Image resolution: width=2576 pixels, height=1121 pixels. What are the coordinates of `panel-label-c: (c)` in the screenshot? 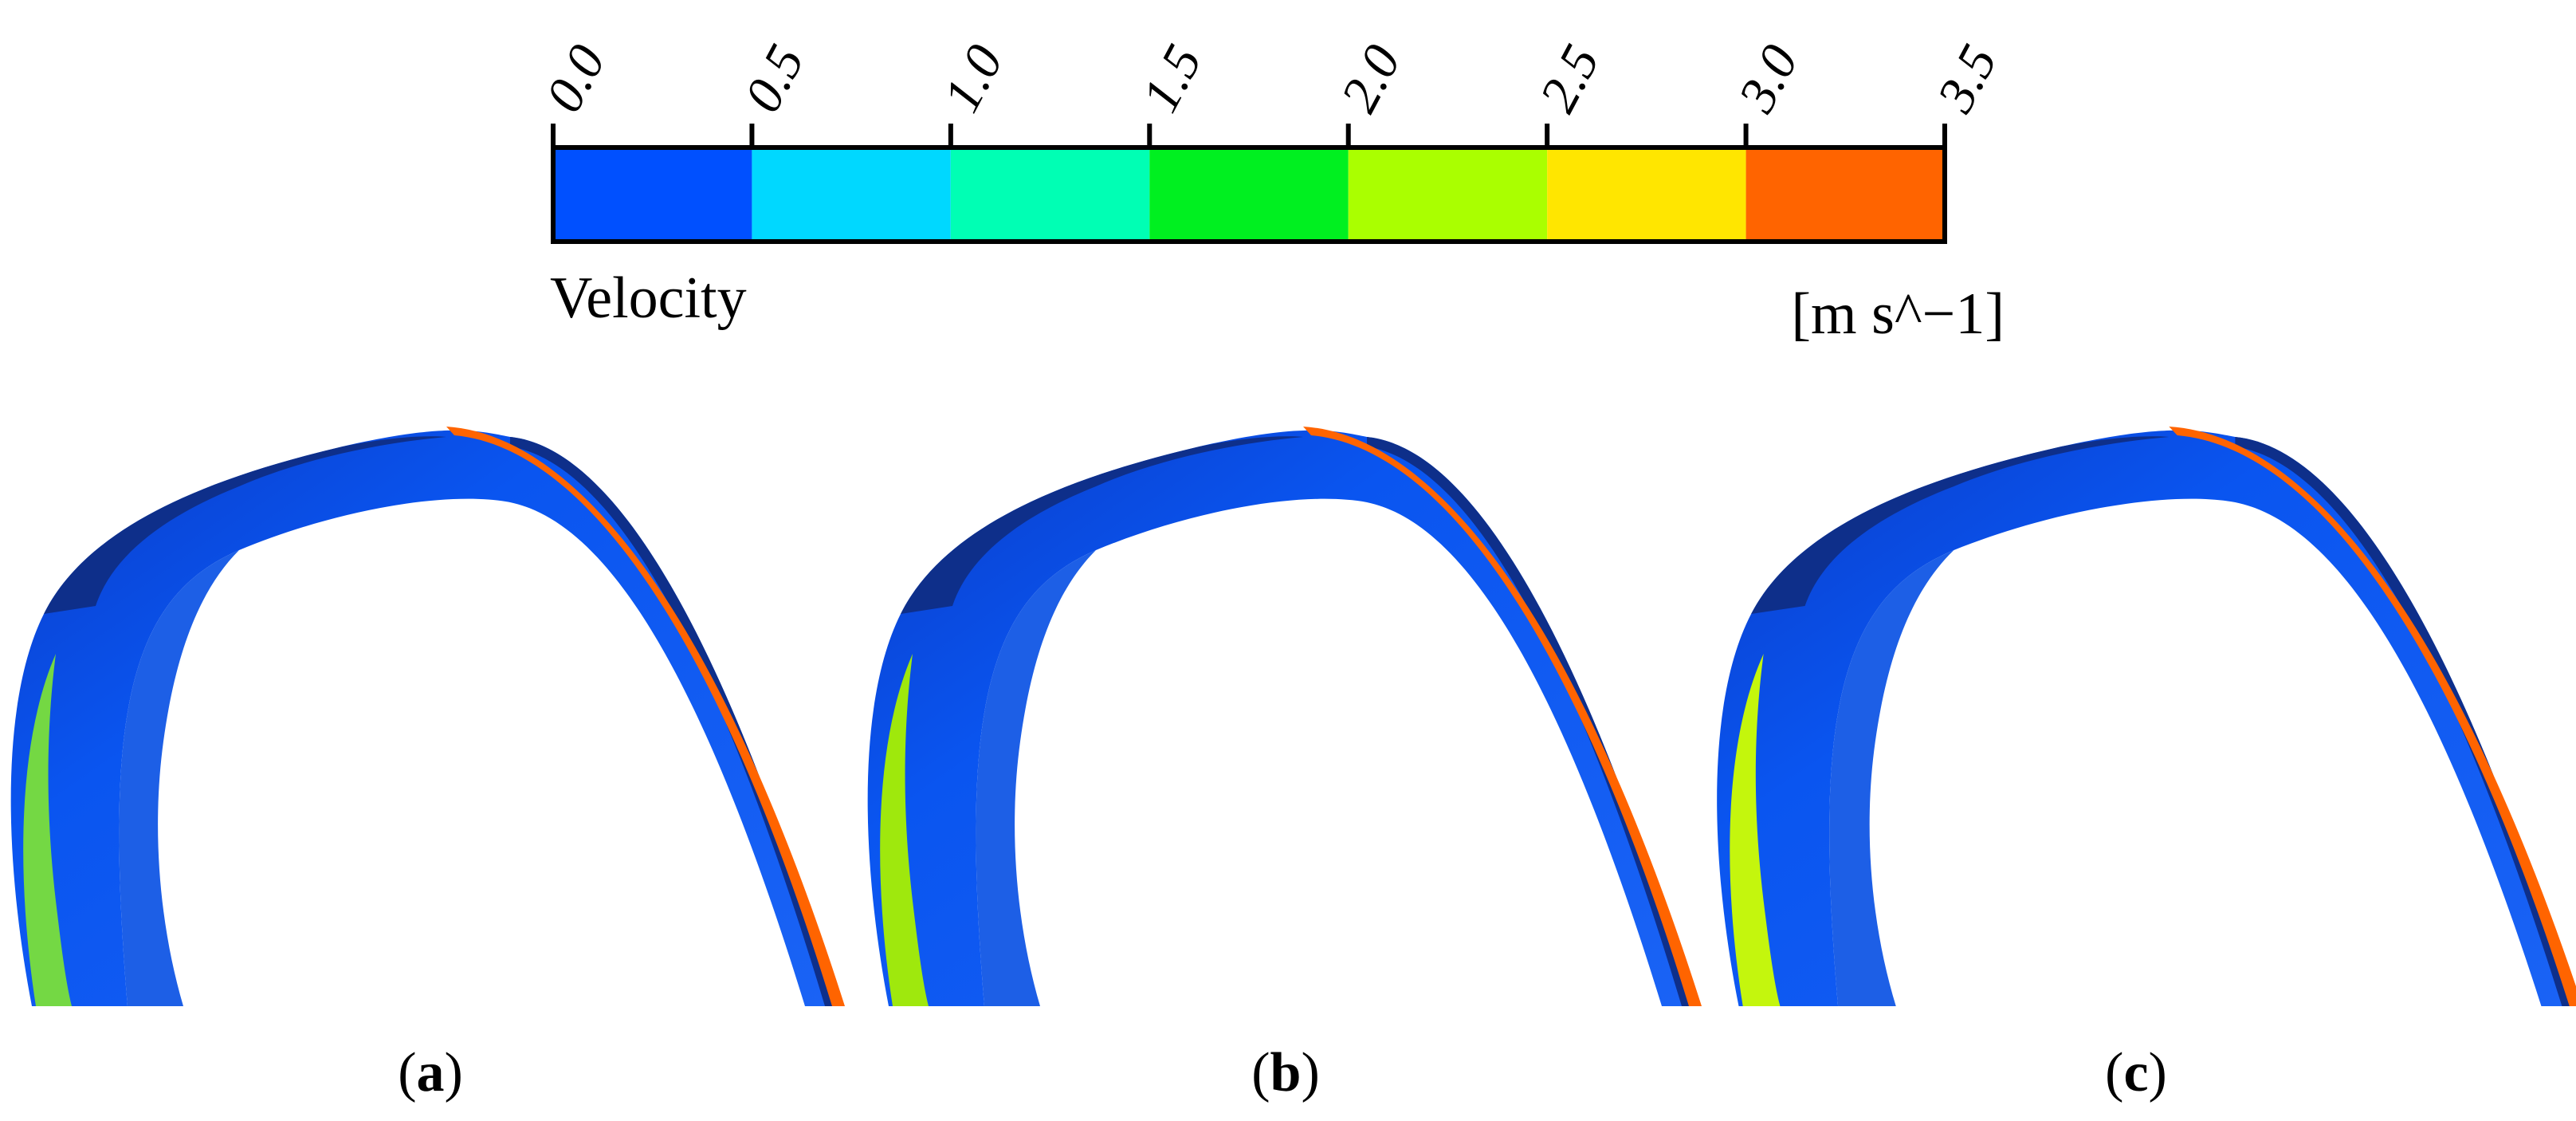 It's located at (2136, 1072).